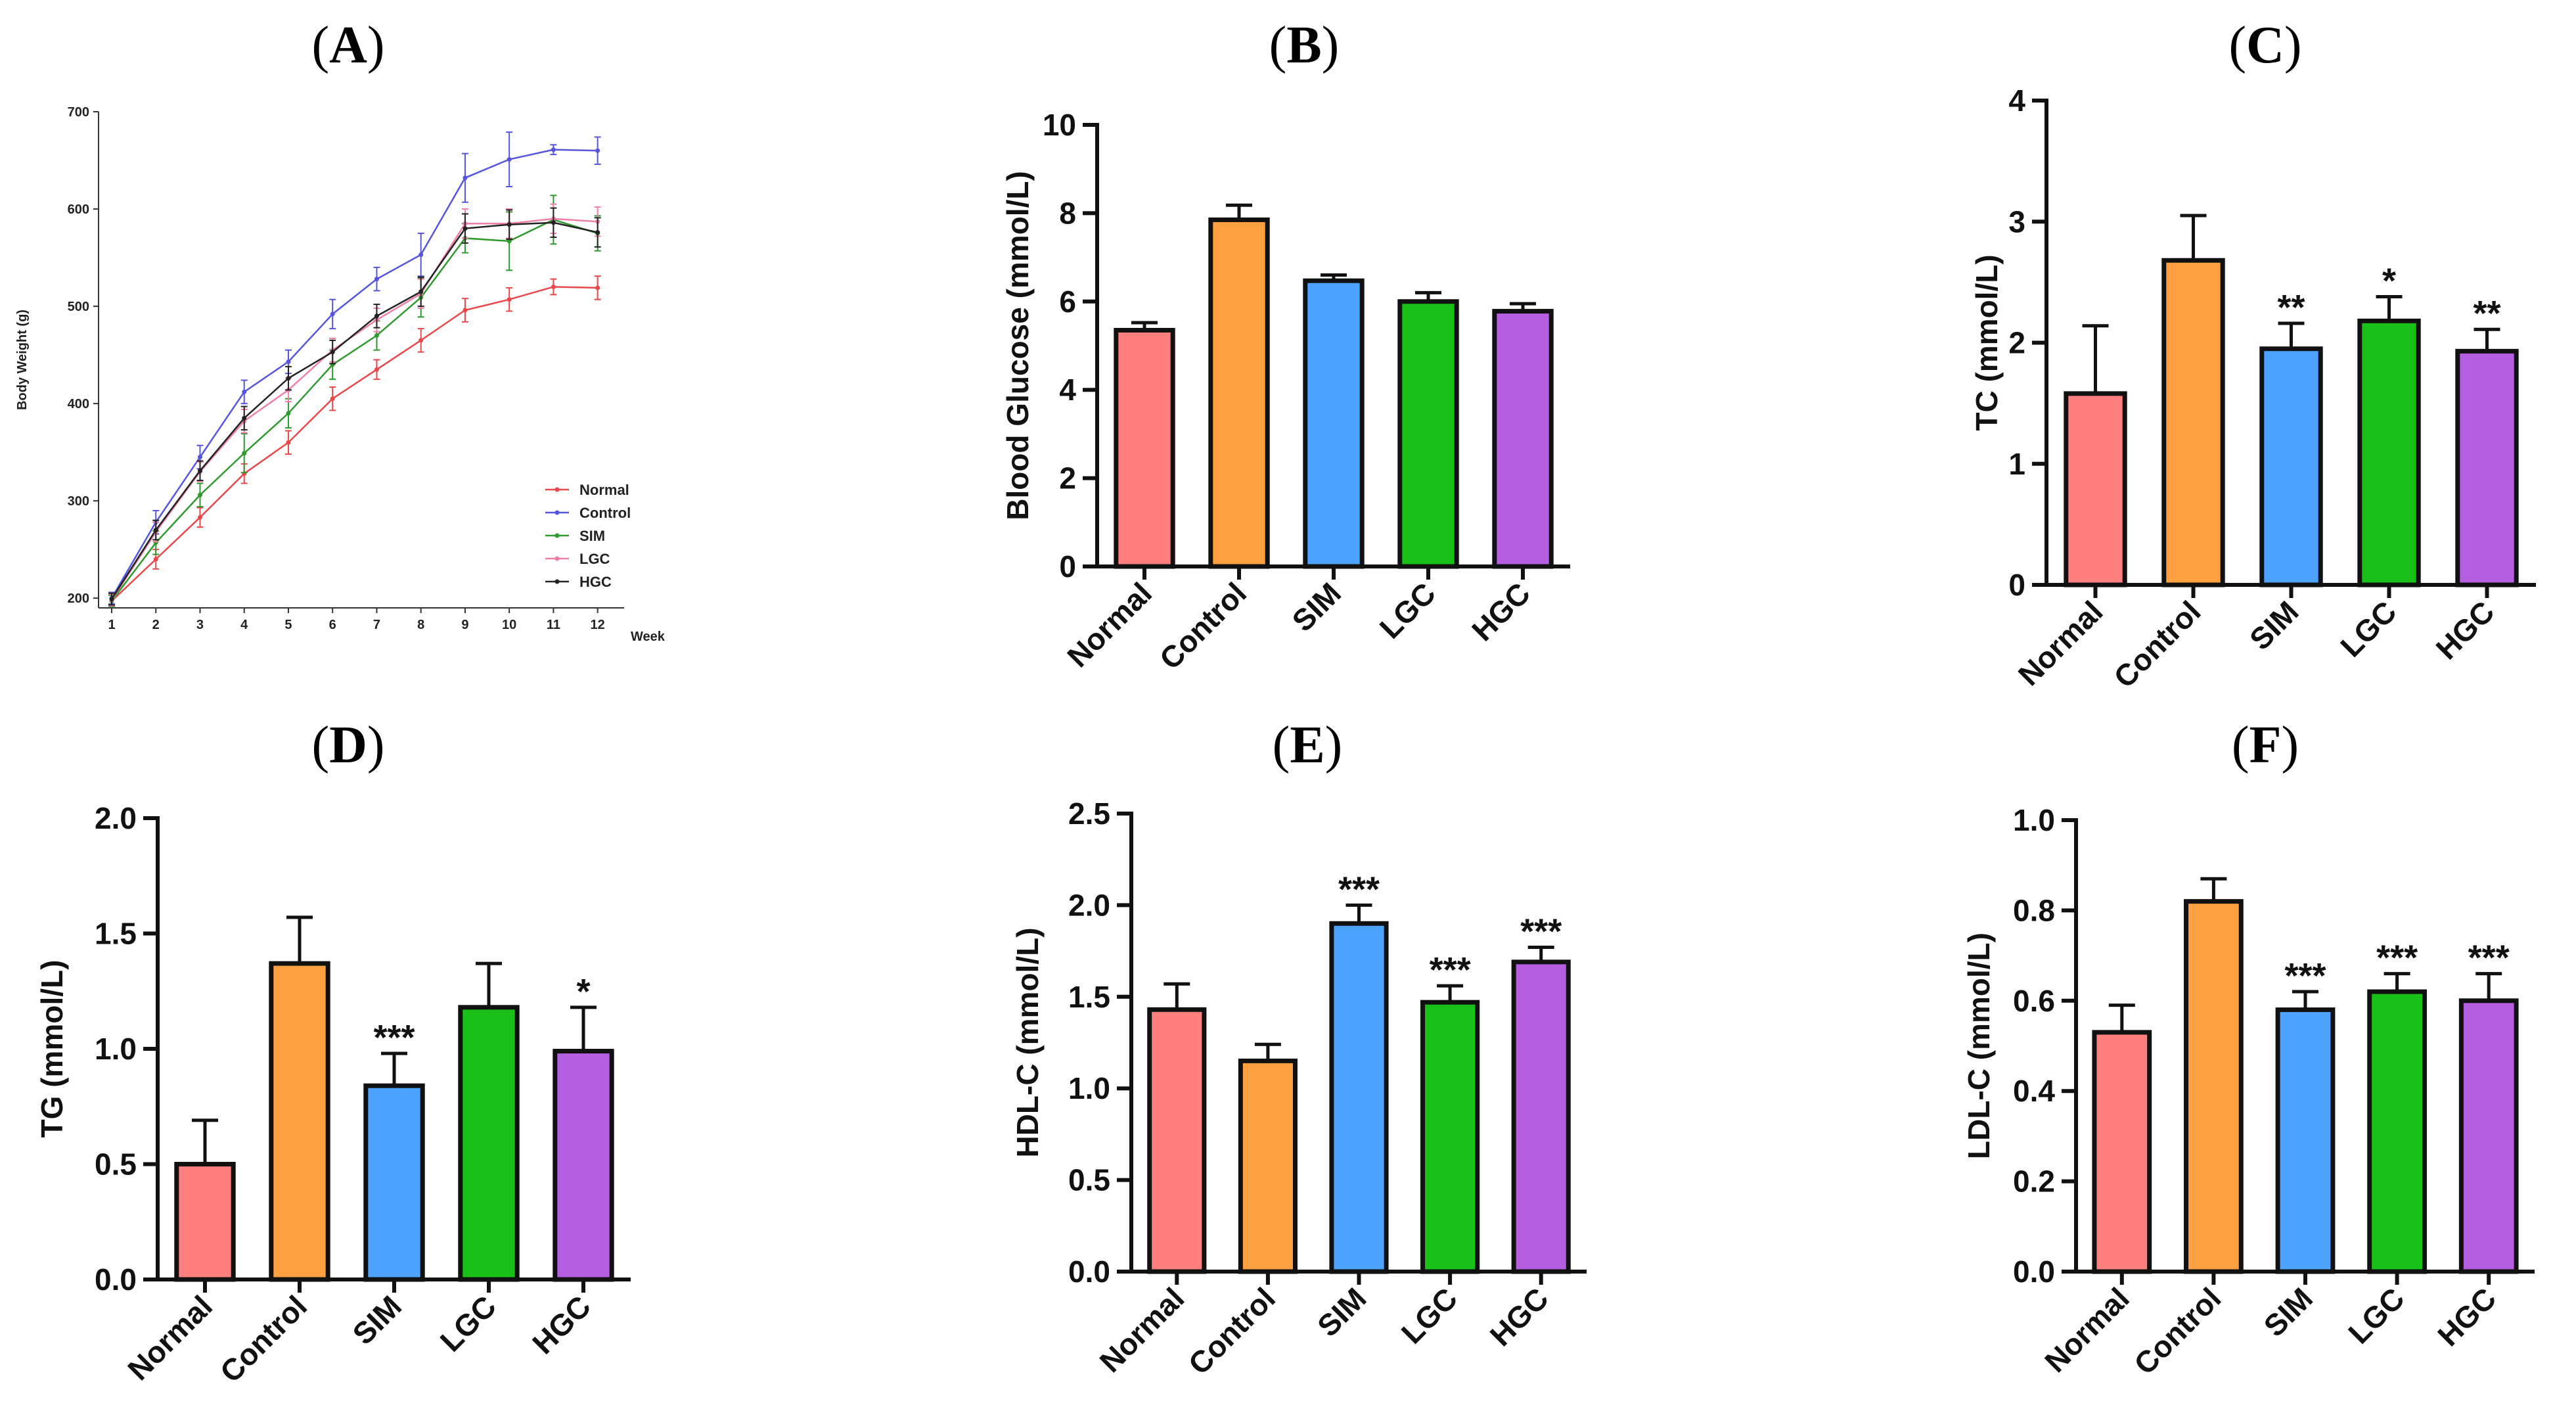 This screenshot has width=2576, height=1405. Describe the element at coordinates (2034, 1091) in the screenshot. I see `y-tick-label: 0.4` at that location.